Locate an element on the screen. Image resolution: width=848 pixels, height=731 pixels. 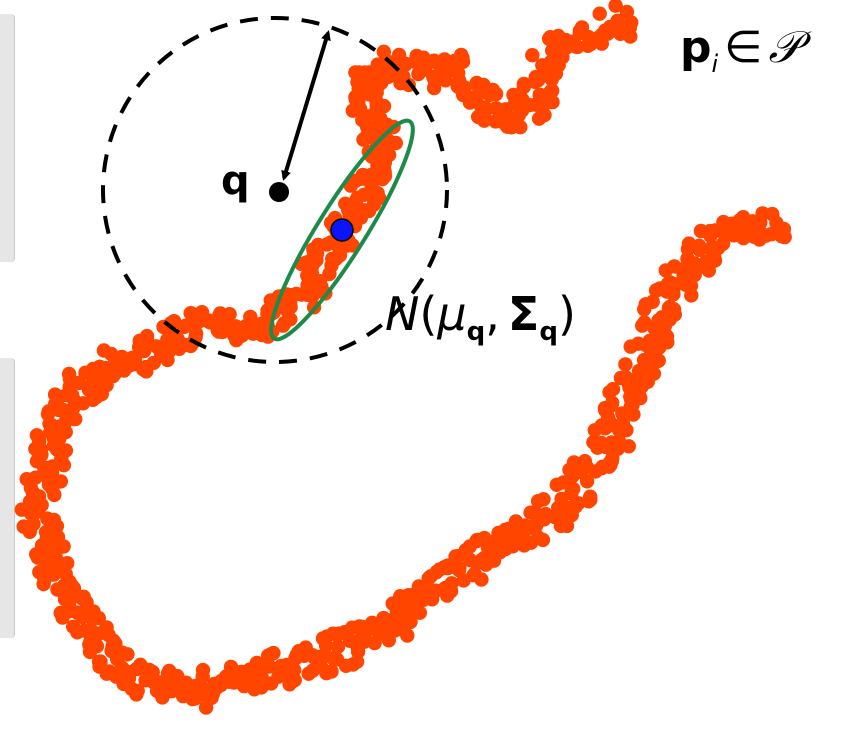
gaussian-comma: , is located at coordinates (492, 314).